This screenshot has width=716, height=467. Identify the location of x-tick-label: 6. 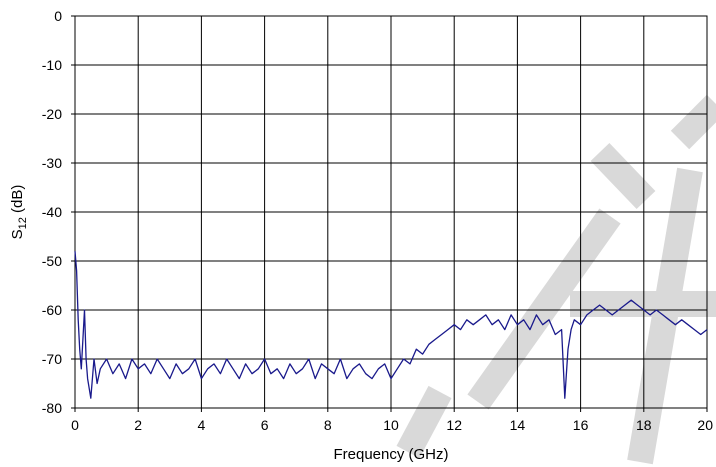
(265, 425).